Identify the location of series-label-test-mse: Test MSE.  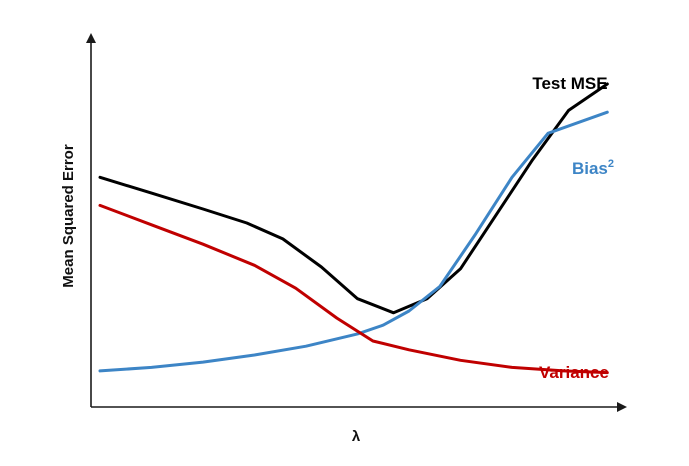
(569, 83).